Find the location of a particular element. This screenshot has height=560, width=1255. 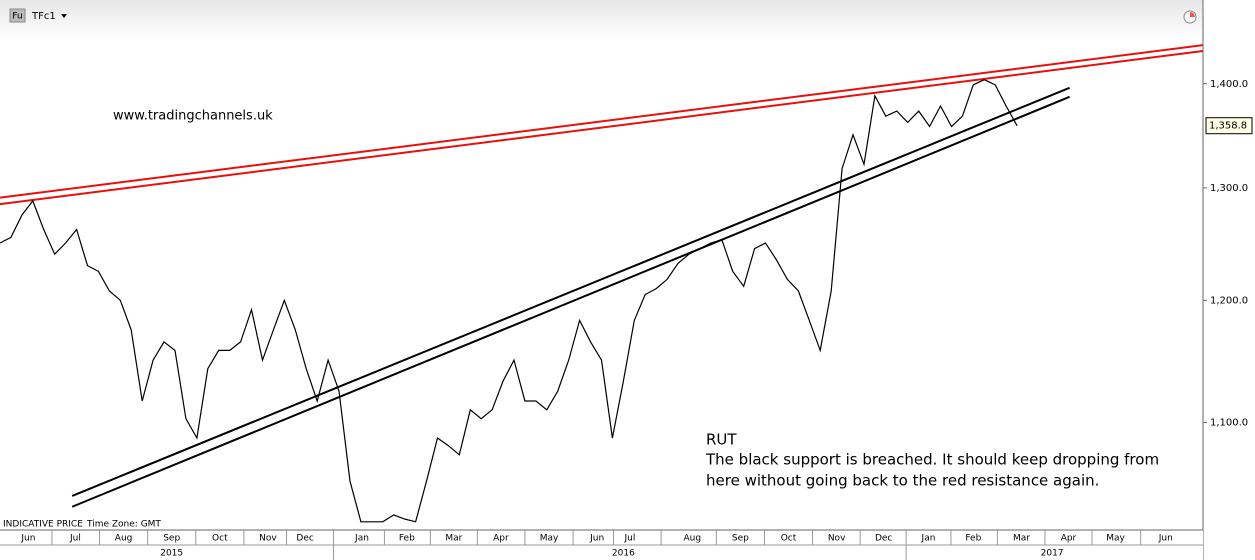

instrument-icon is located at coordinates (17, 15).